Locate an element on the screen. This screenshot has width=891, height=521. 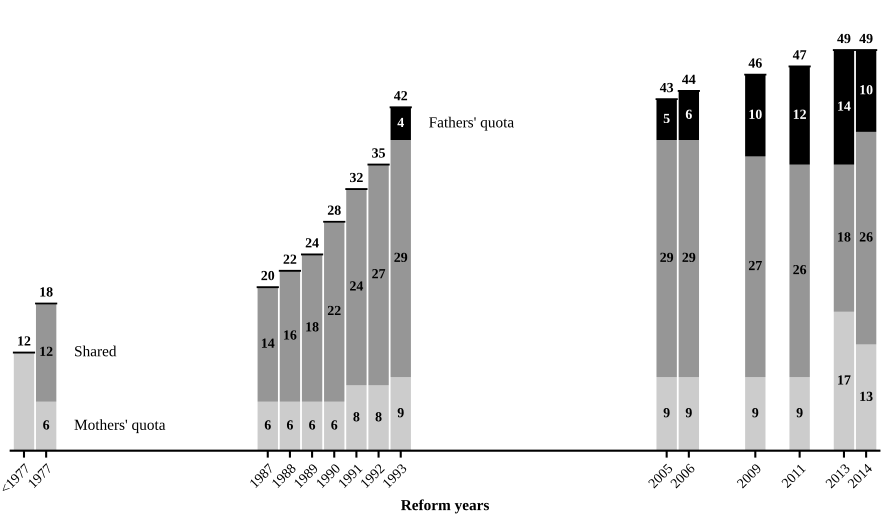
data-label: 24 is located at coordinates (357, 286).